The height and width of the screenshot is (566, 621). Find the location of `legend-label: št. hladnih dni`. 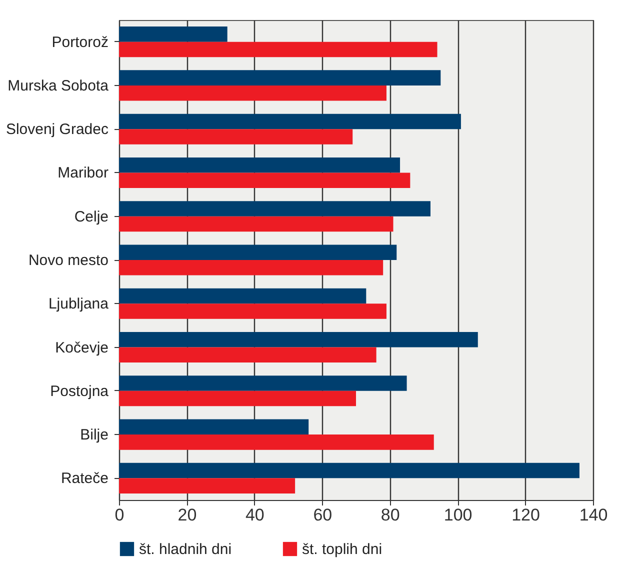

legend-label: št. hladnih dni is located at coordinates (185, 549).